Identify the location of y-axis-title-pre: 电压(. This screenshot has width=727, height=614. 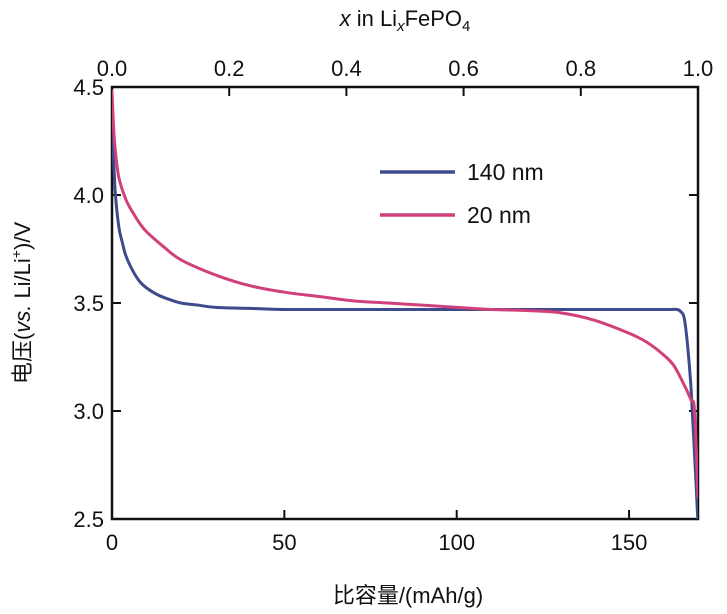
(22, 358).